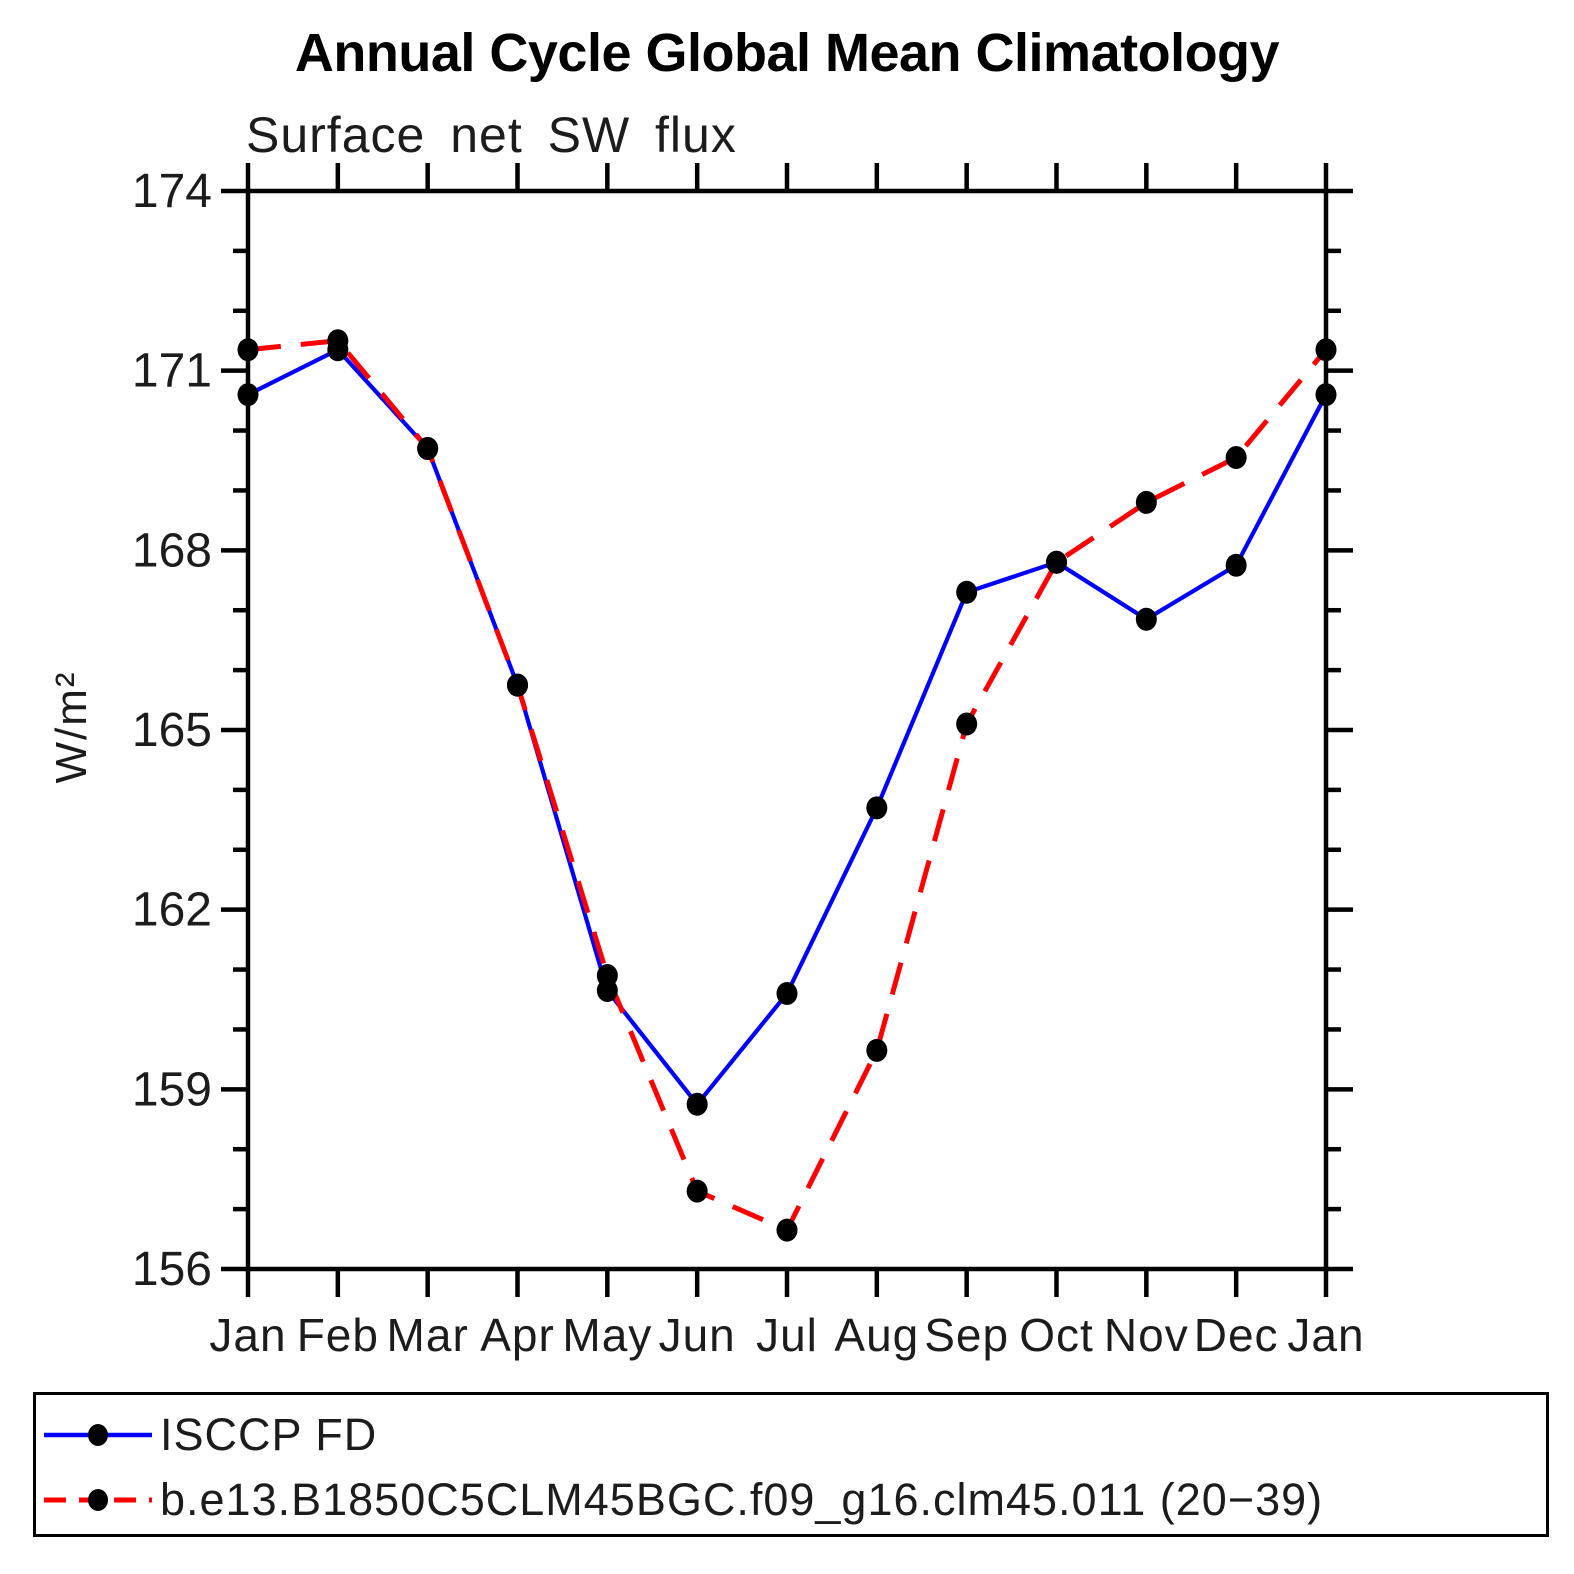 This screenshot has height=1574, width=1574. Describe the element at coordinates (1056, 562) in the screenshot. I see `data-point-s1-oct9` at that location.